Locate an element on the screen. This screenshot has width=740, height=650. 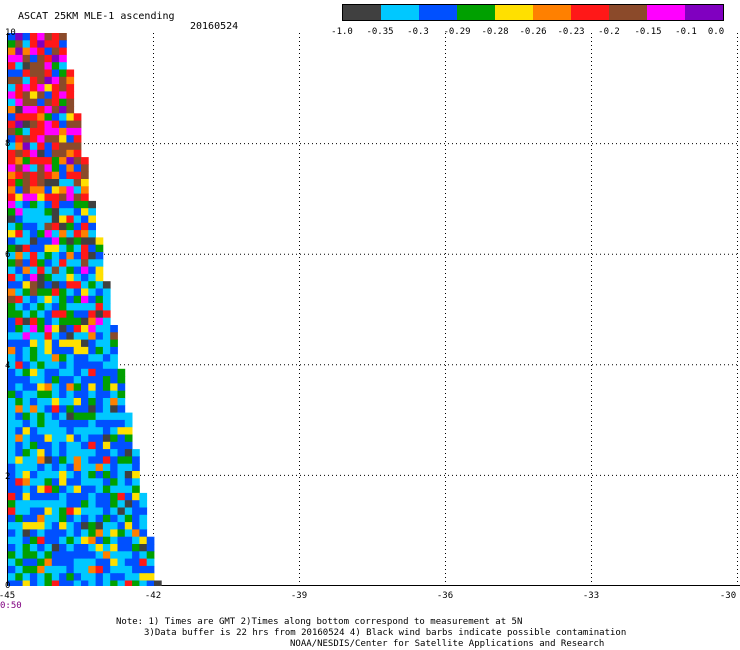
x-tick-label: -45 is located at coordinates (8, 596).